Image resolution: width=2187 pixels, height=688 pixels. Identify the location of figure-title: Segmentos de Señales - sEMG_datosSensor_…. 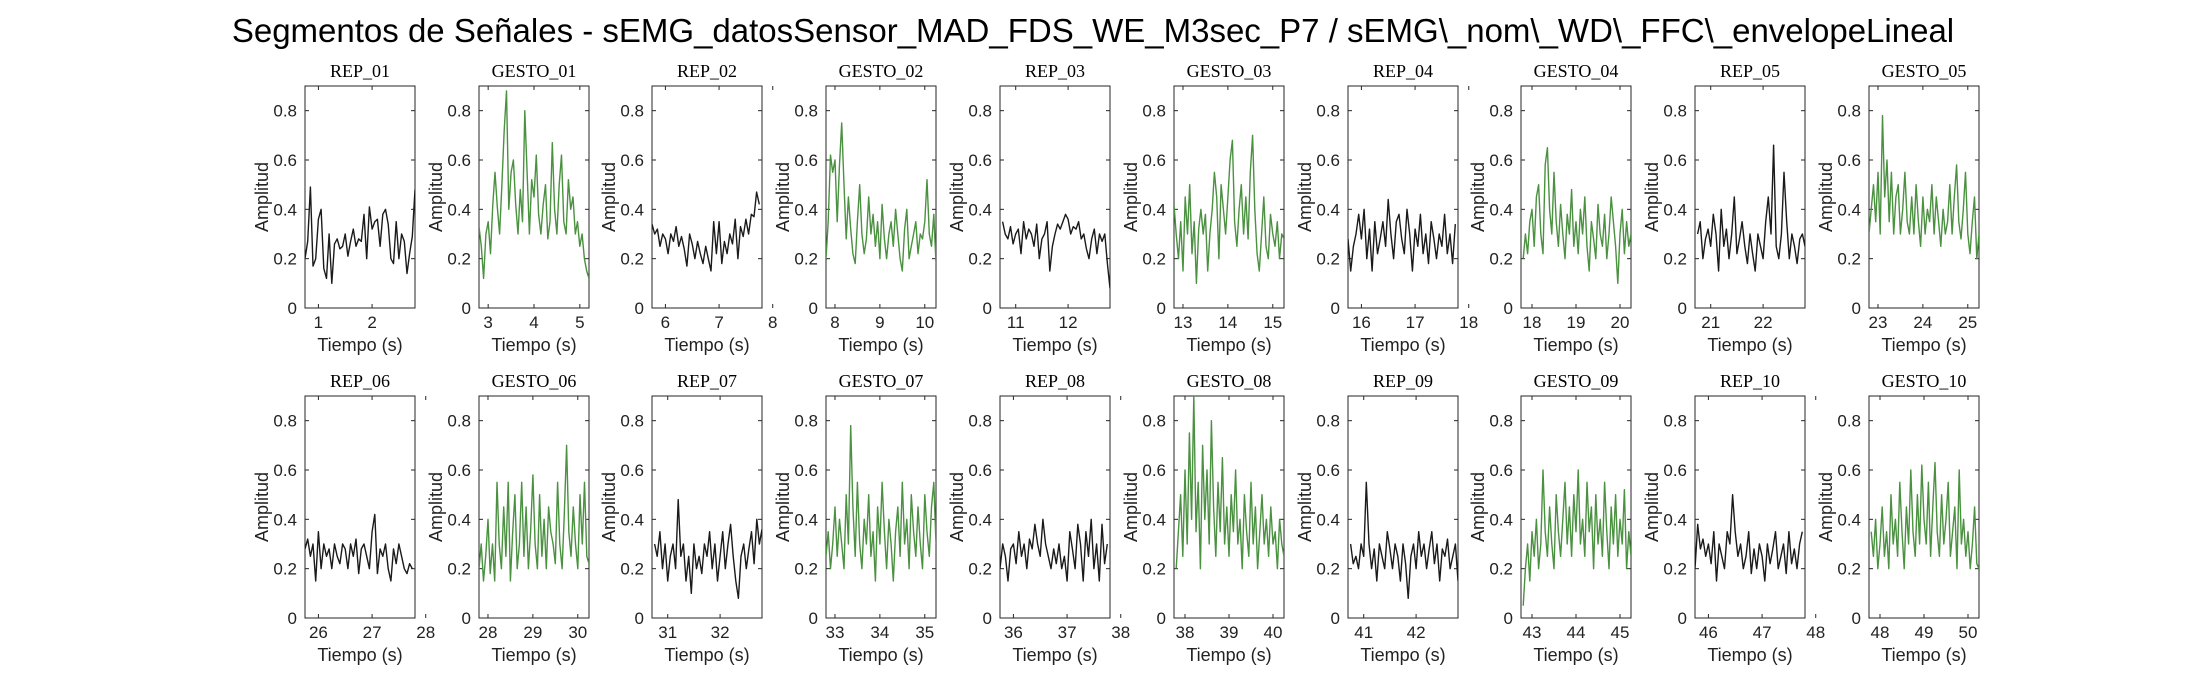
(1093, 30).